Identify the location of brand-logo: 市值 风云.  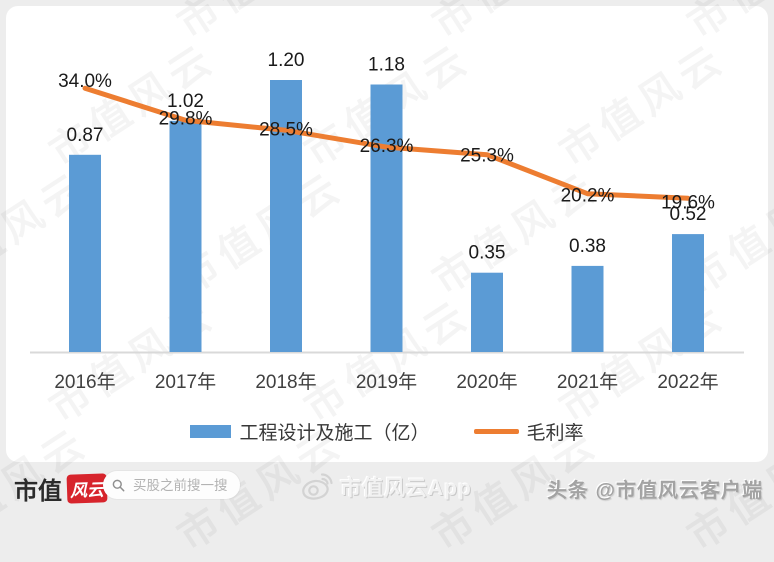
(61, 488).